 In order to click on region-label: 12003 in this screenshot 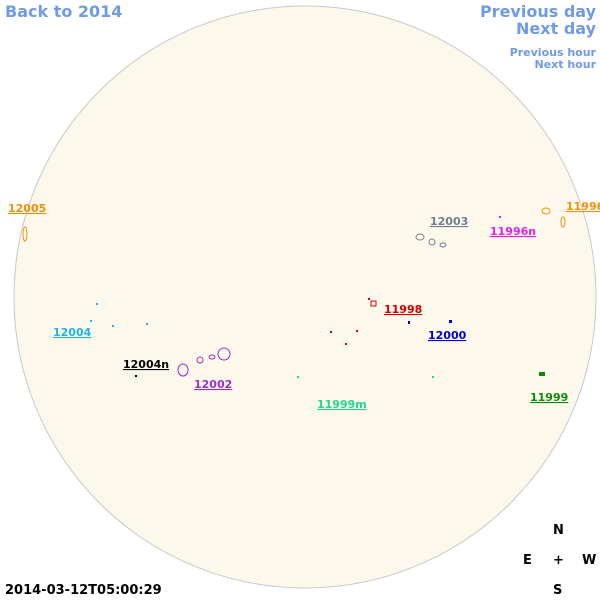, I will do `click(449, 221)`.